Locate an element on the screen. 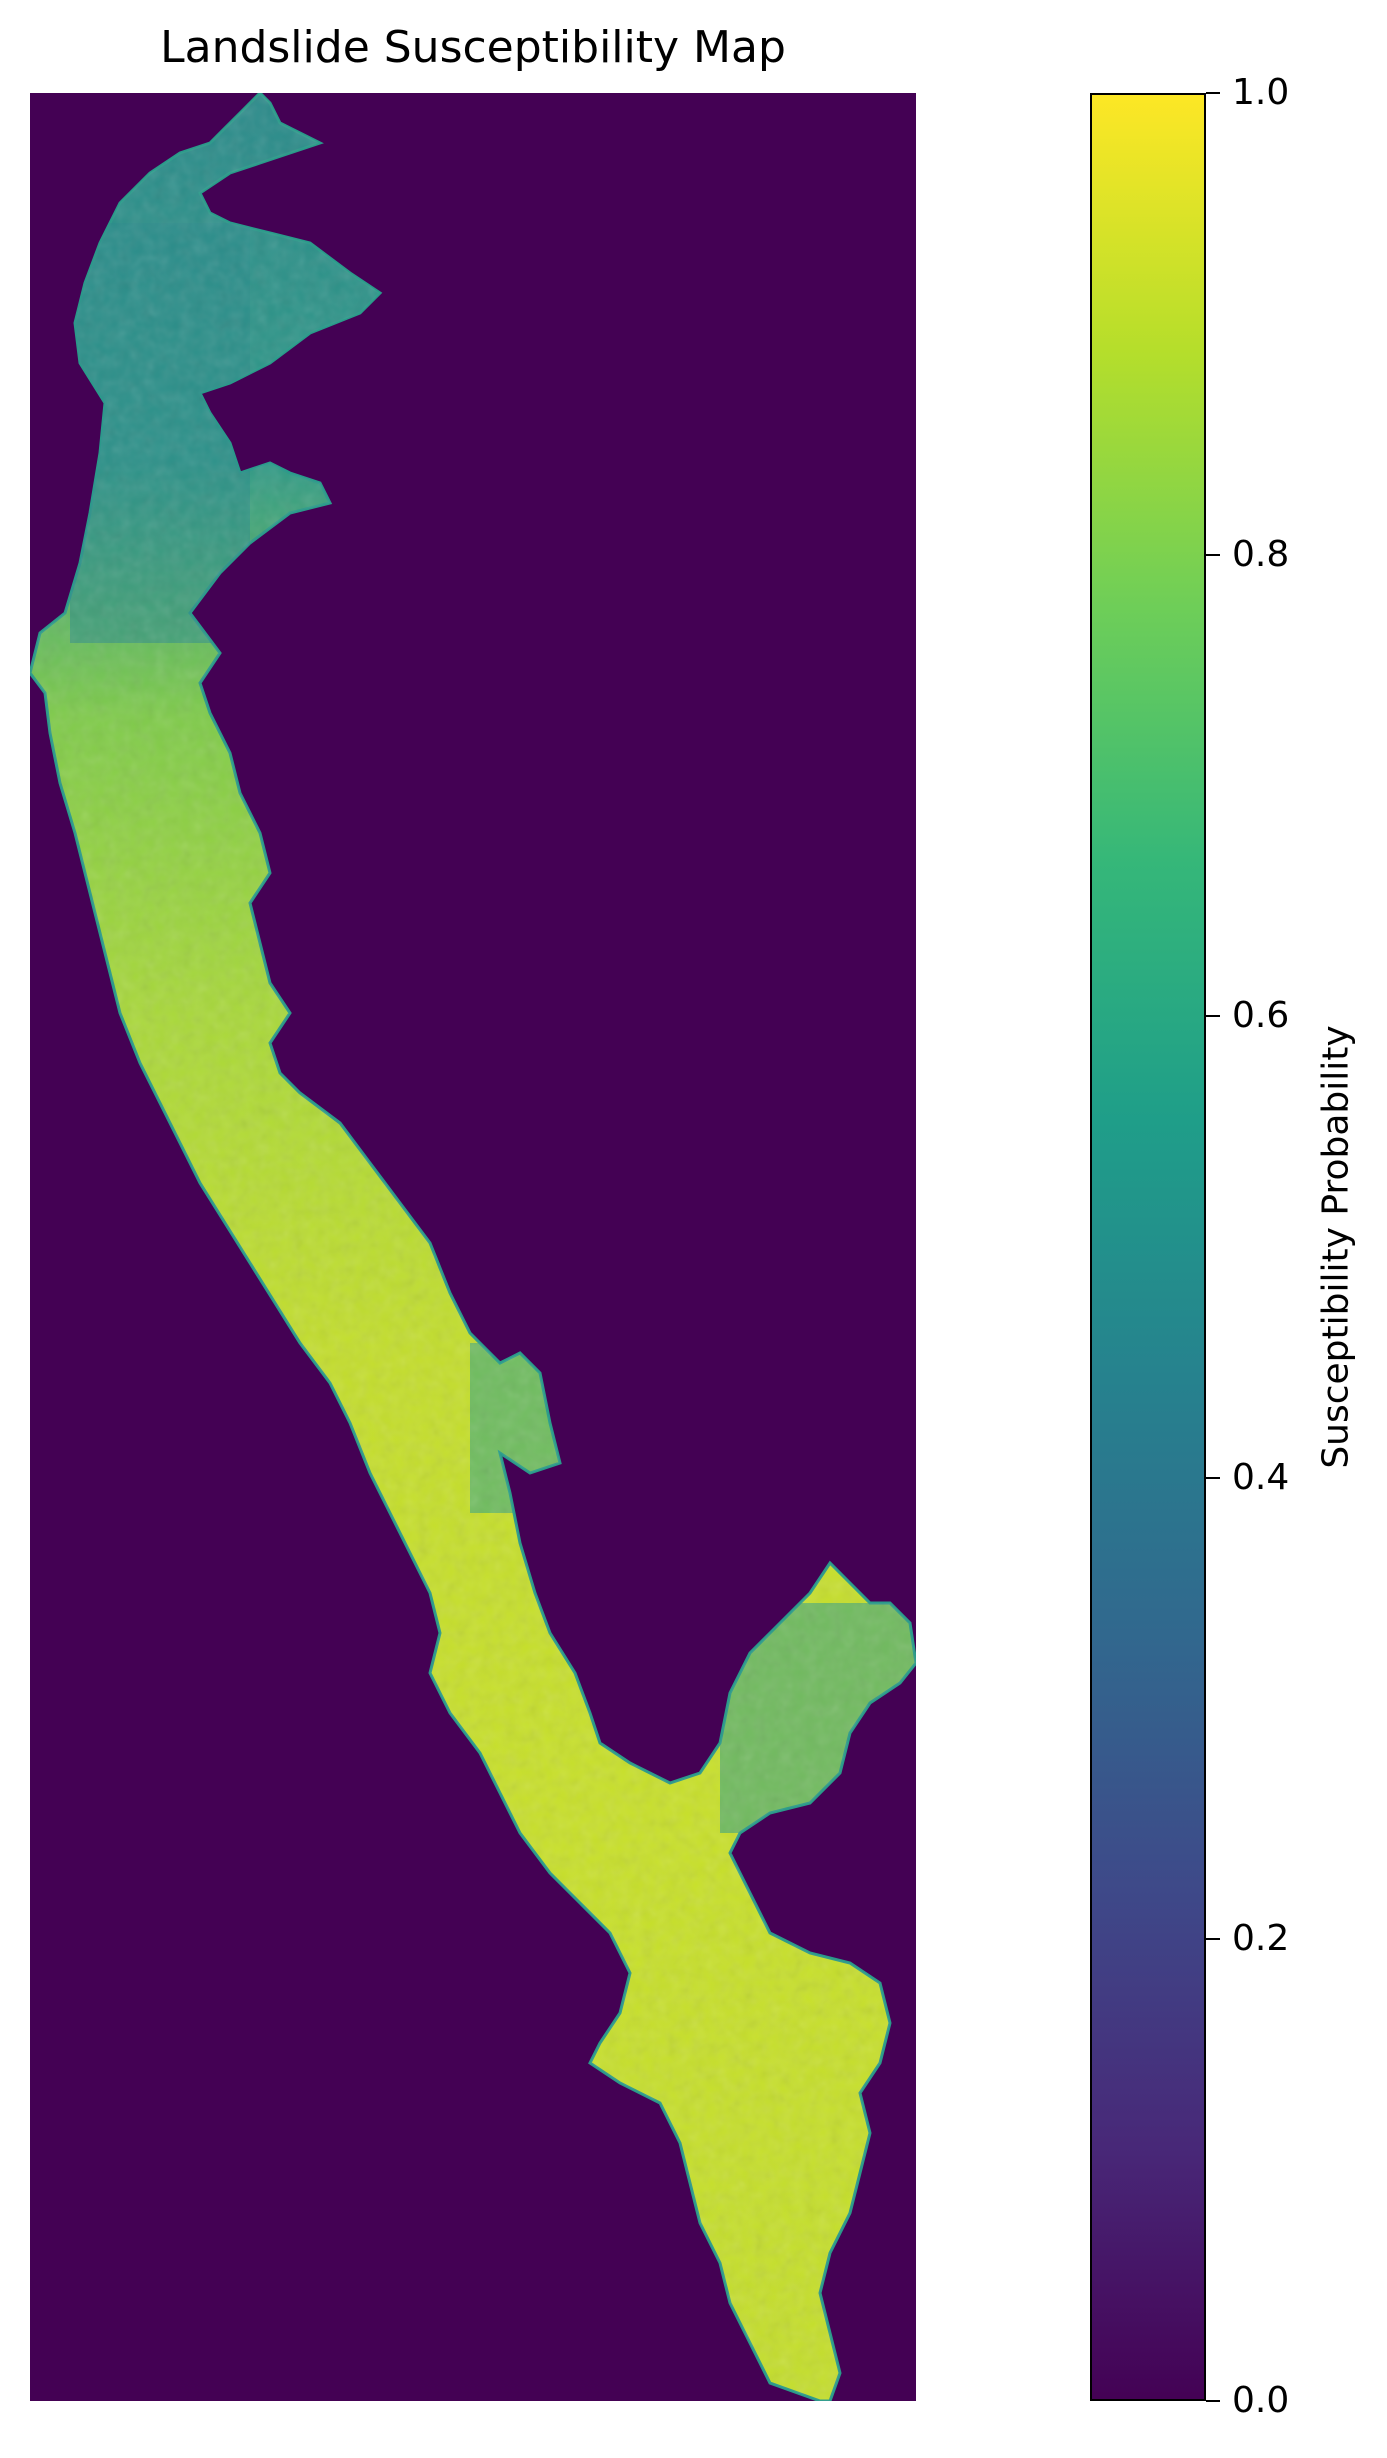 This screenshot has height=2458, width=1387. colorbar-tick-label: 0.0 is located at coordinates (1261, 2400).